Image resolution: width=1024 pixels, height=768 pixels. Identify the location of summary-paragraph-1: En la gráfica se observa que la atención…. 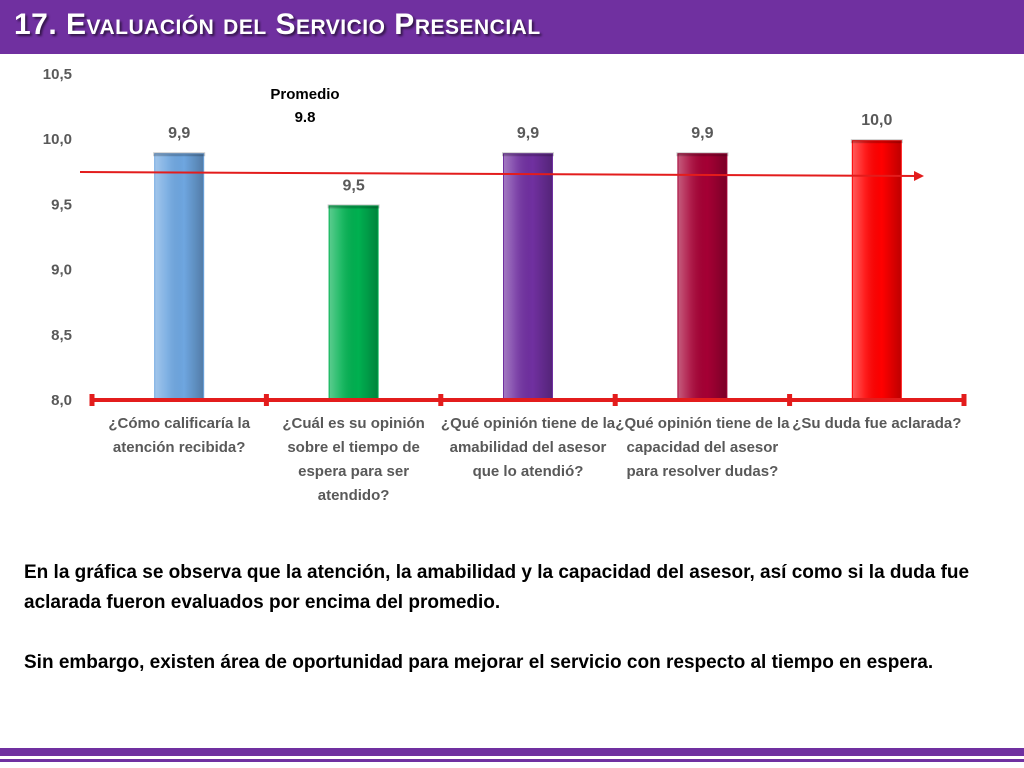
(497, 587).